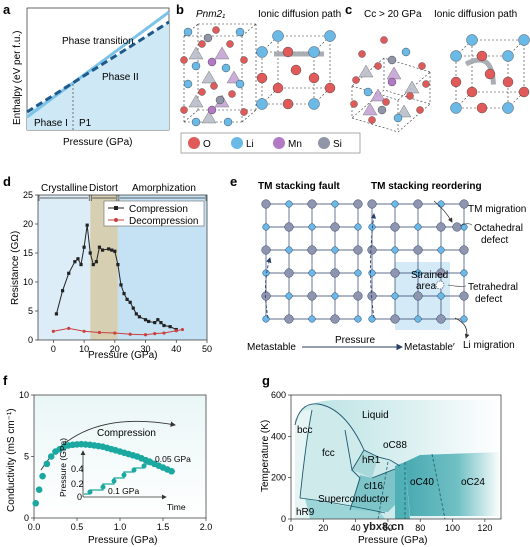  I want to click on legend-frame, so click(270, 143).